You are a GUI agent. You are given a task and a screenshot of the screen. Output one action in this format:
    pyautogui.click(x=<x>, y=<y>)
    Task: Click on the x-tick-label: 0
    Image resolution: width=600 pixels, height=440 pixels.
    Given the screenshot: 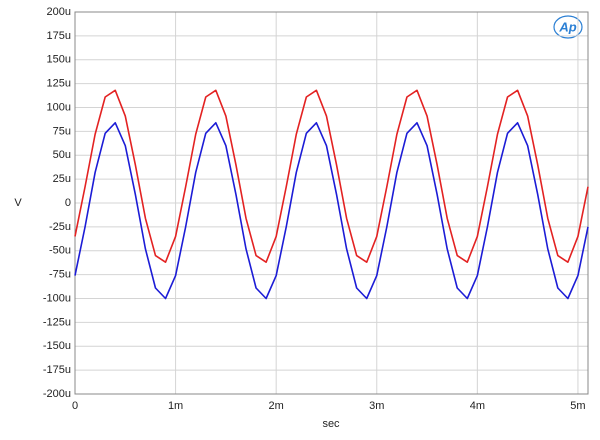 What is the action you would take?
    pyautogui.click(x=75, y=406)
    